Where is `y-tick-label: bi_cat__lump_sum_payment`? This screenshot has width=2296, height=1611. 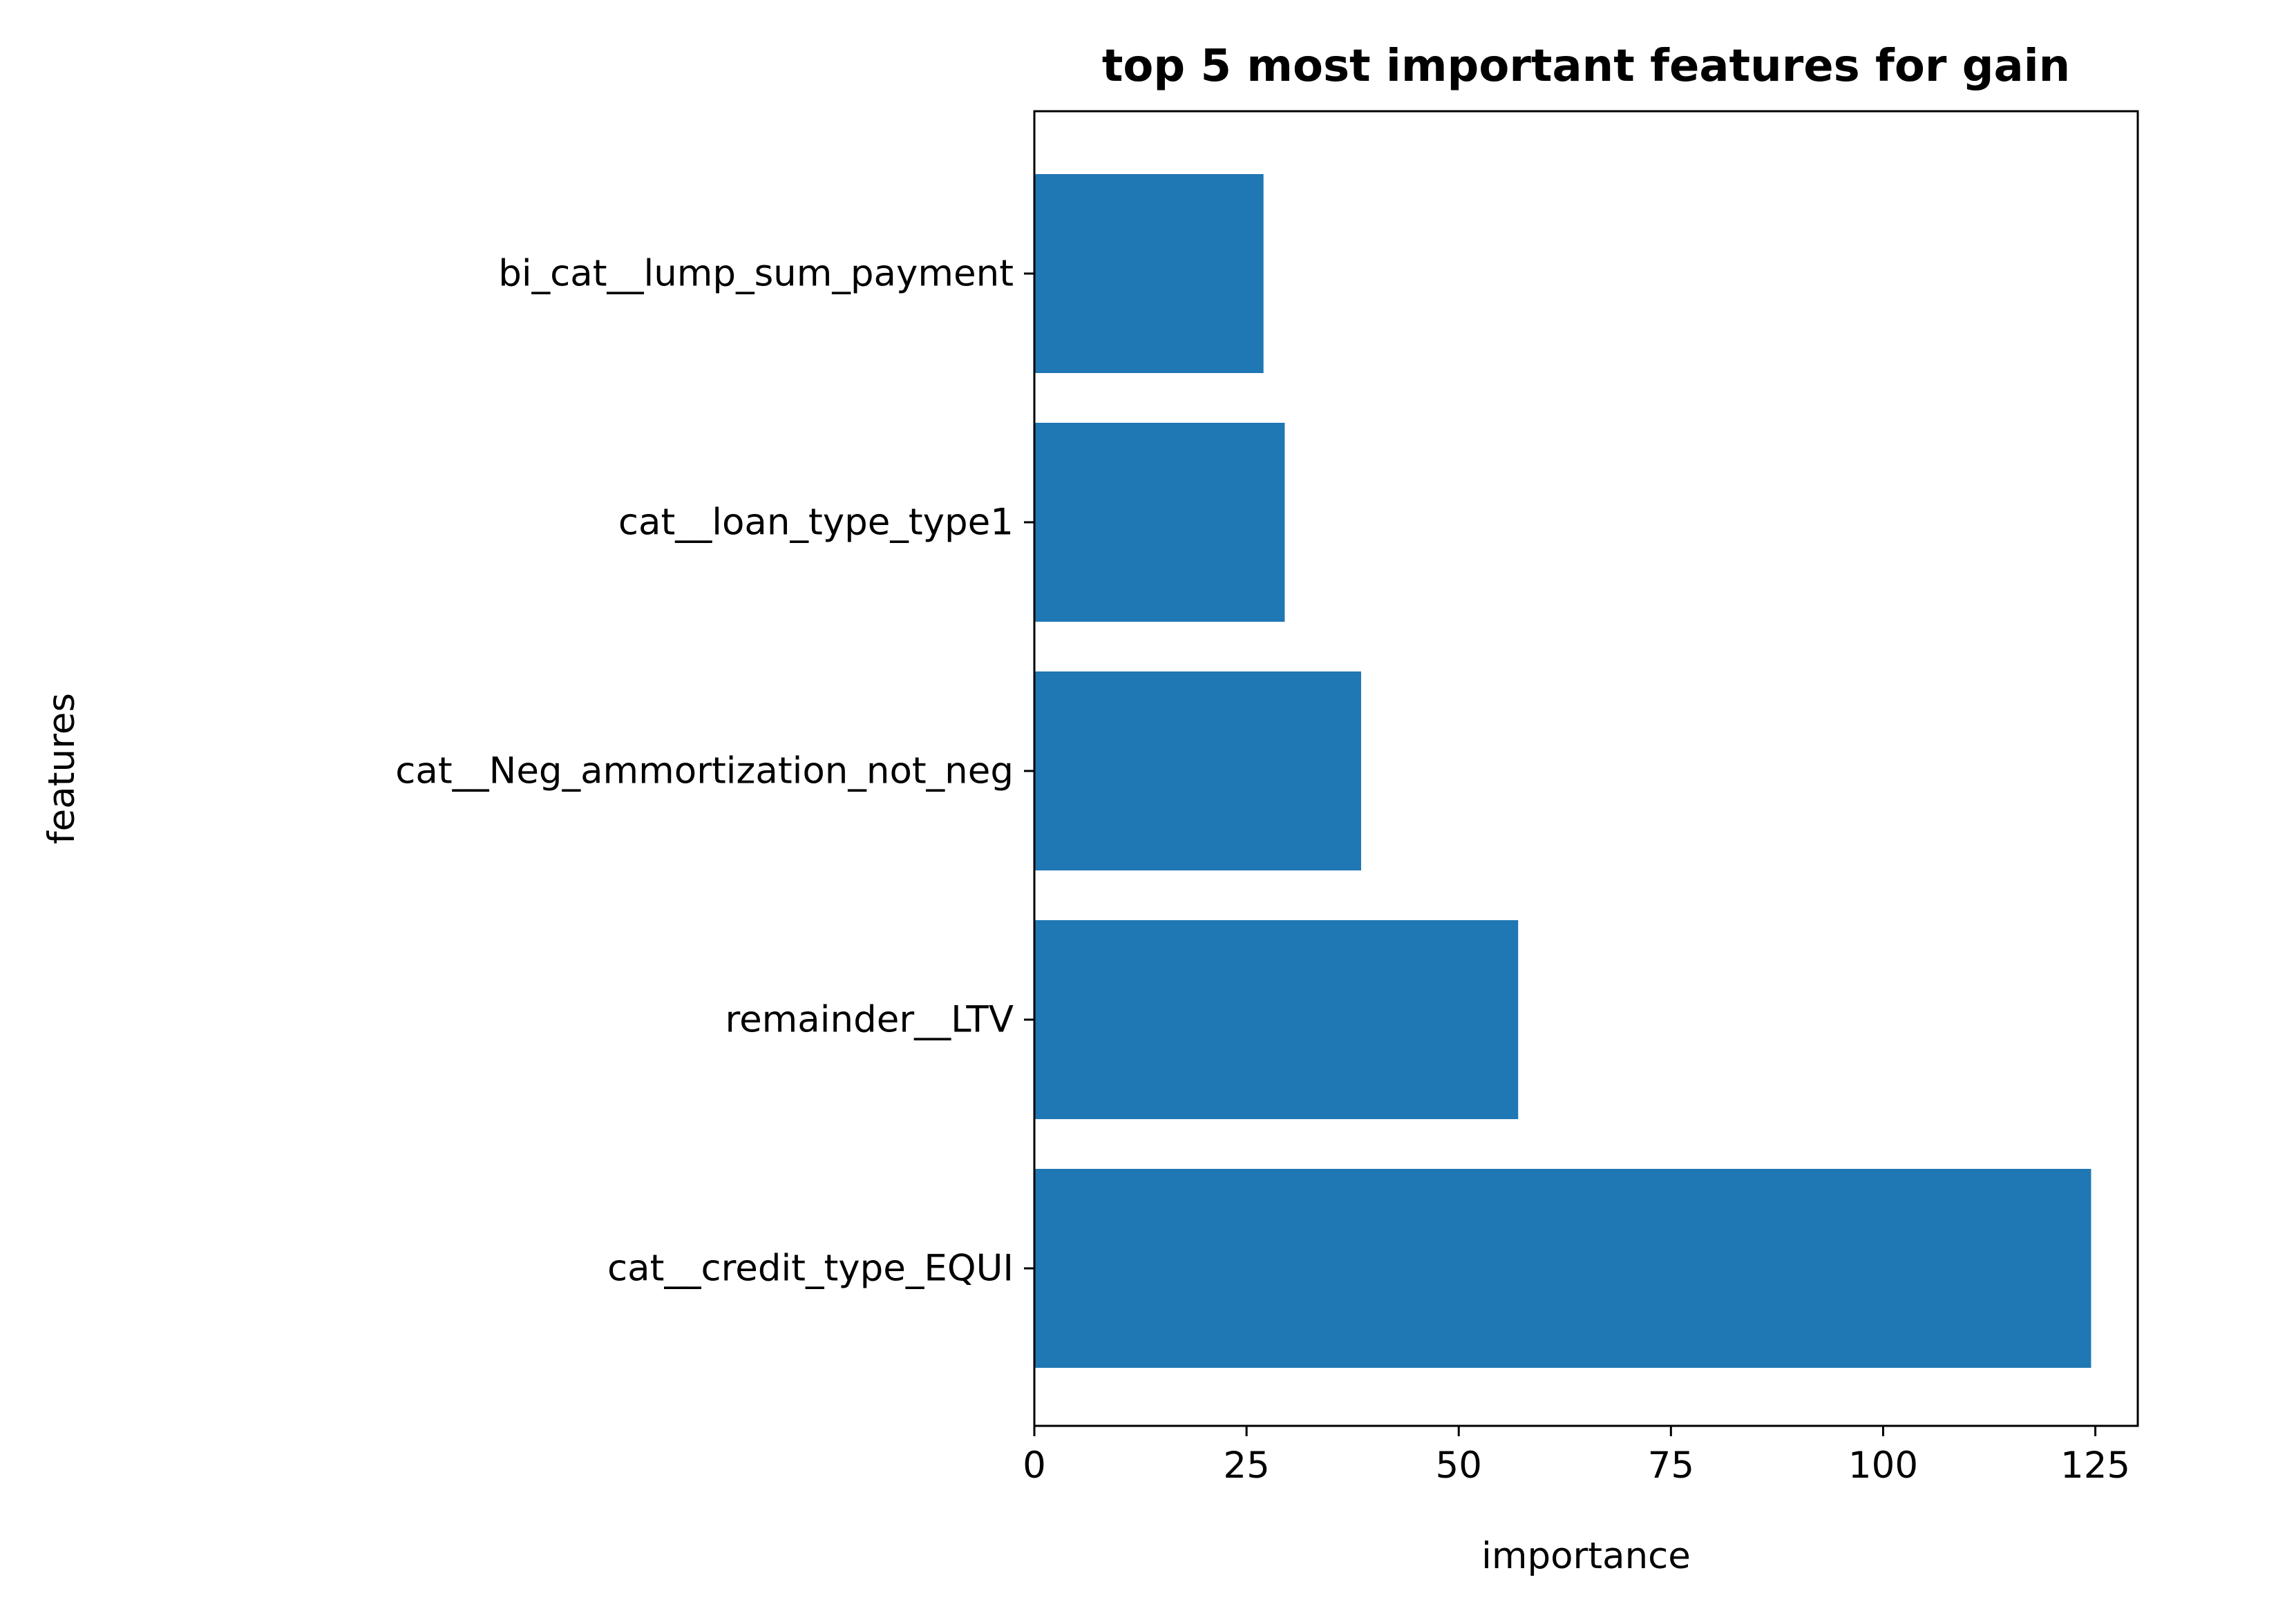 y-tick-label: bi_cat__lump_sum_payment is located at coordinates (756, 274).